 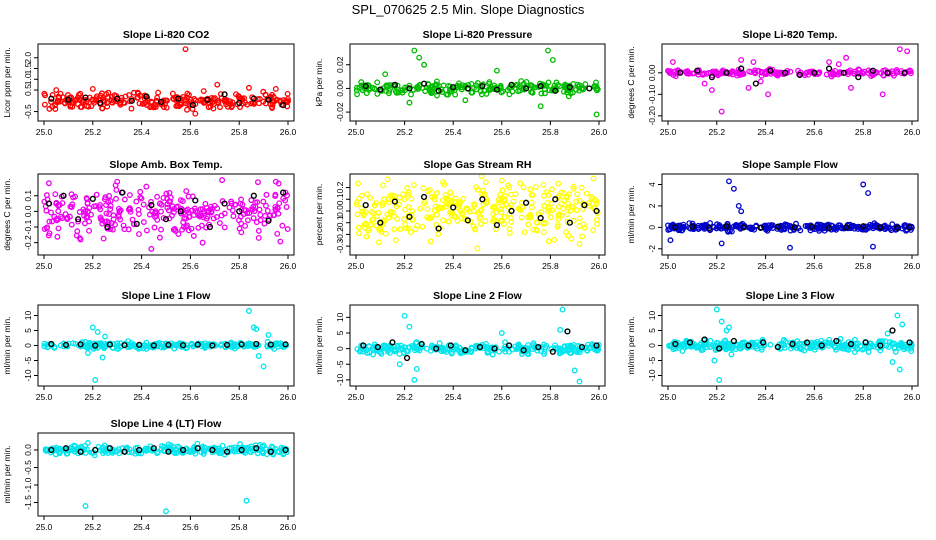 What do you see at coordinates (93, 527) in the screenshot?
I see `x-tick-label: 25.2` at bounding box center [93, 527].